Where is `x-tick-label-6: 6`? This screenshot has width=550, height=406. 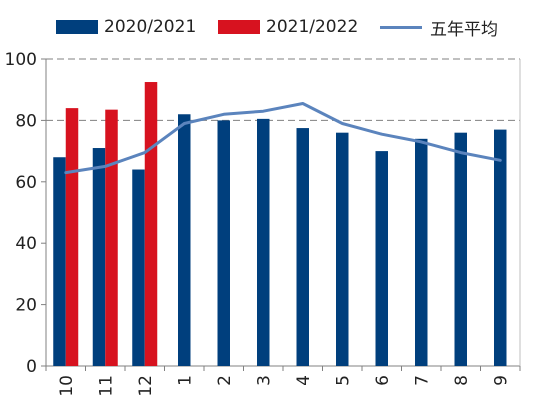 x-tick-label-6: 6 is located at coordinates (383, 380).